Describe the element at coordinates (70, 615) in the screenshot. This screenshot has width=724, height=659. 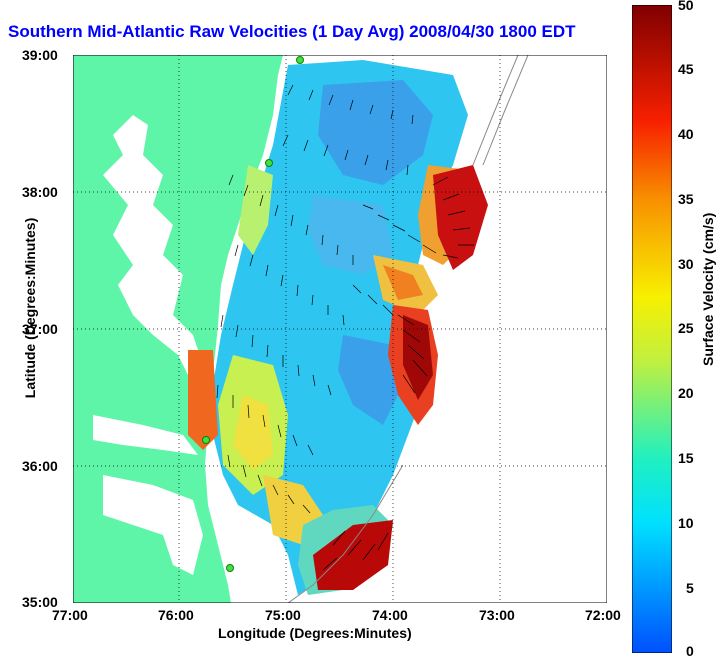
I see `x-tick: 77:00` at that location.